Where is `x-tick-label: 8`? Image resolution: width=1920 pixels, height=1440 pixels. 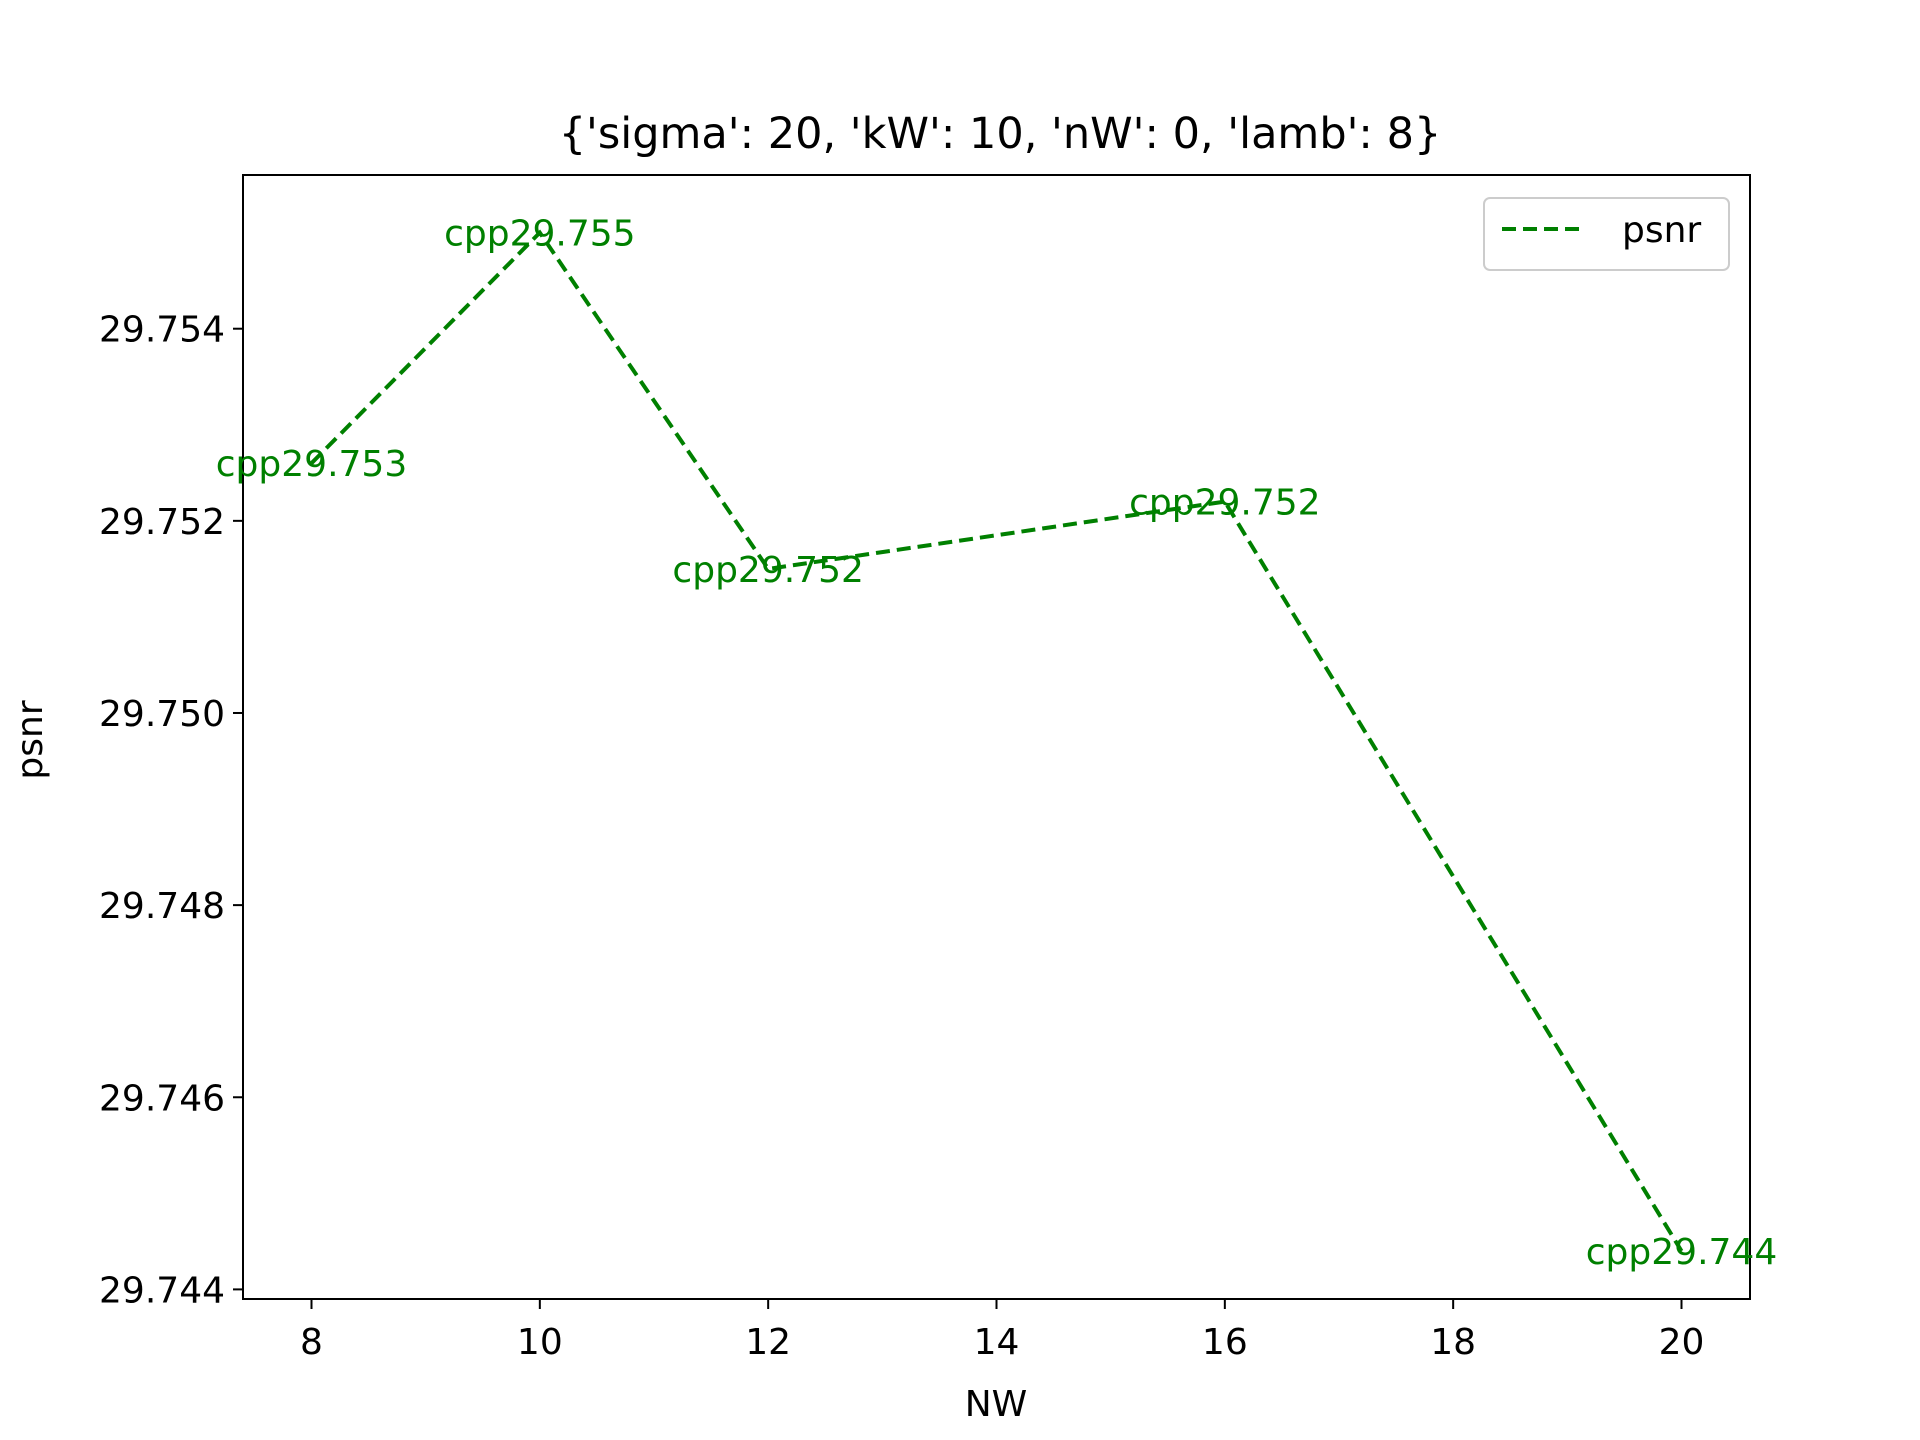
x-tick-label: 8 is located at coordinates (311, 1342).